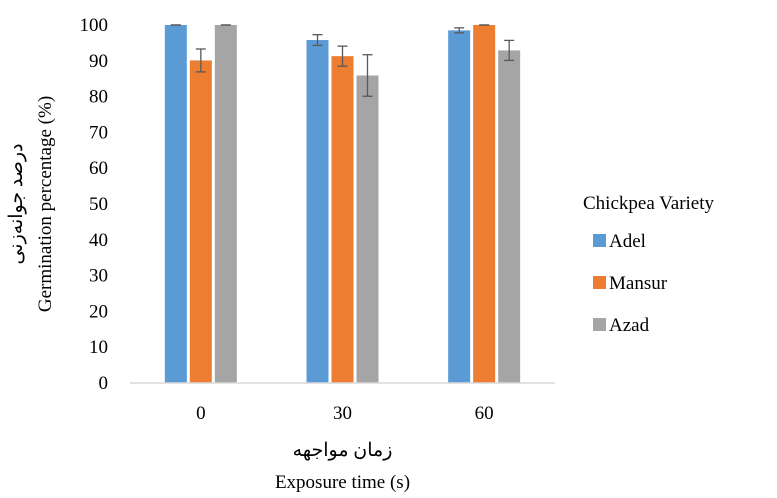  I want to click on y-tick-label: 90, so click(98, 61).